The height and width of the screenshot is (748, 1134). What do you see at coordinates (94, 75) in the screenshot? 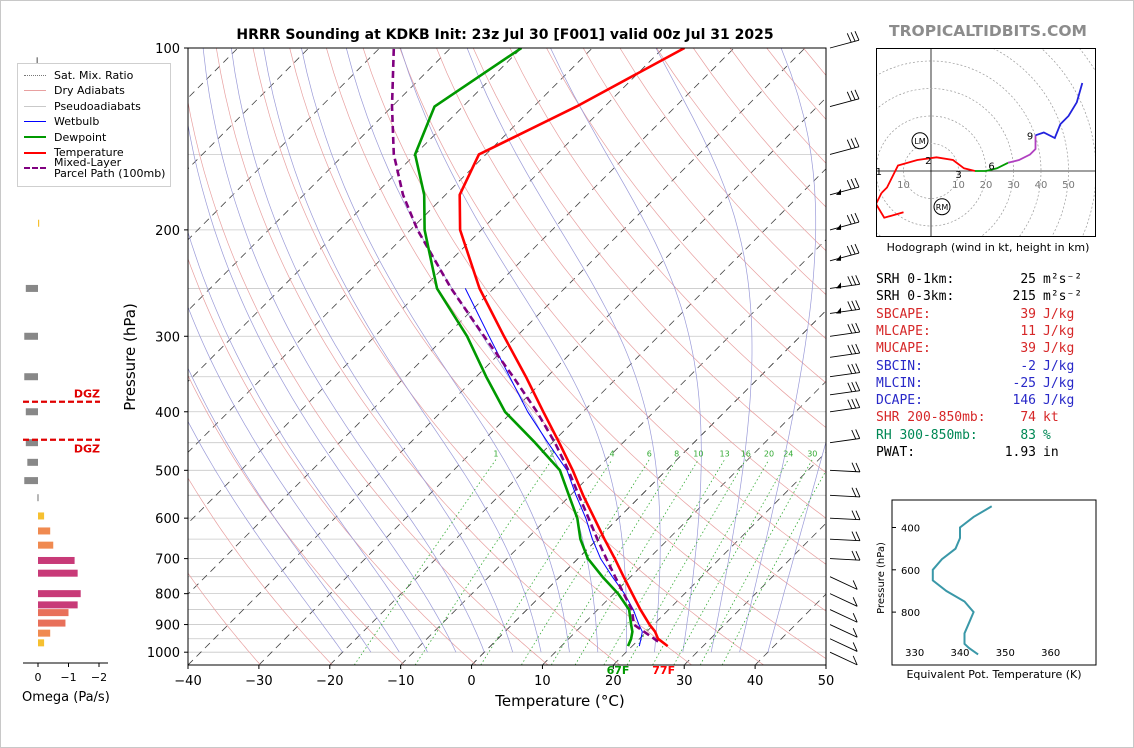
I see `legend-label: Sat. Mix. Ratio` at bounding box center [94, 75].